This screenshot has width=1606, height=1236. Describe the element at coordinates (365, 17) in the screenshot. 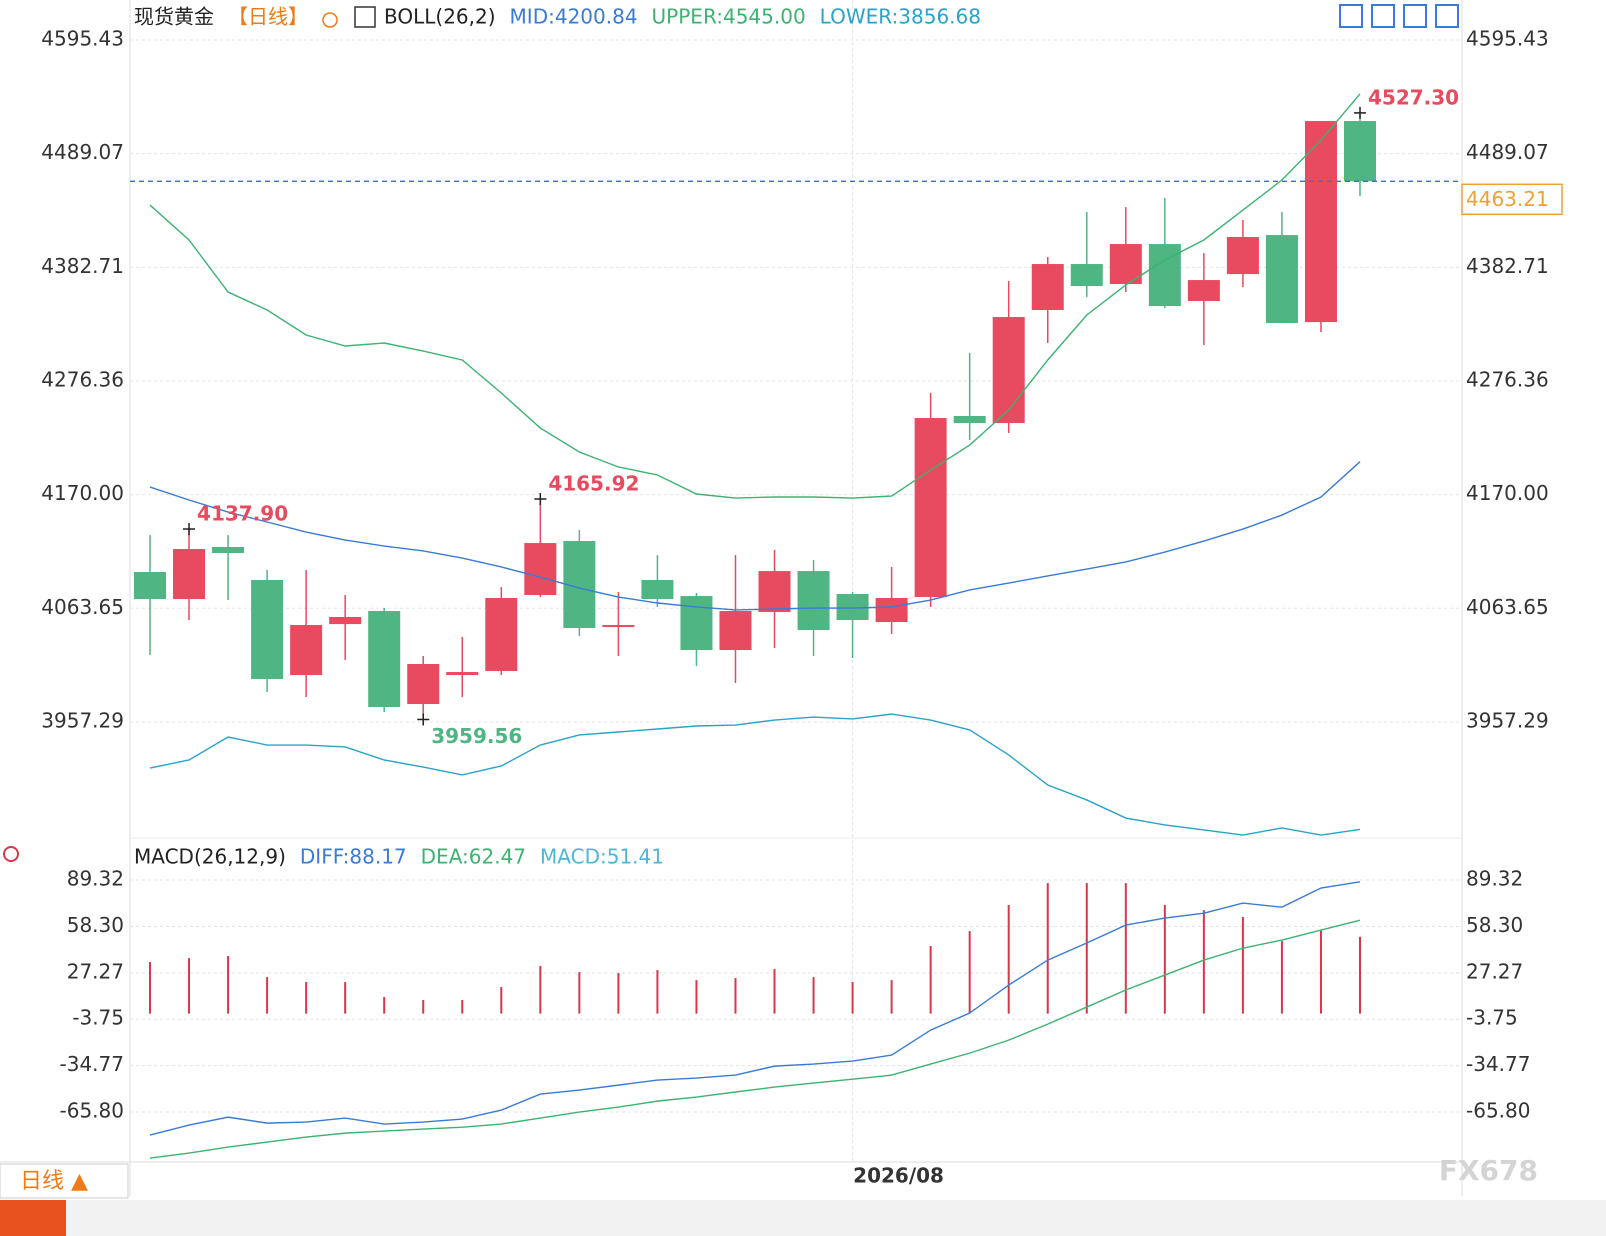

I see `indicator-icon` at that location.